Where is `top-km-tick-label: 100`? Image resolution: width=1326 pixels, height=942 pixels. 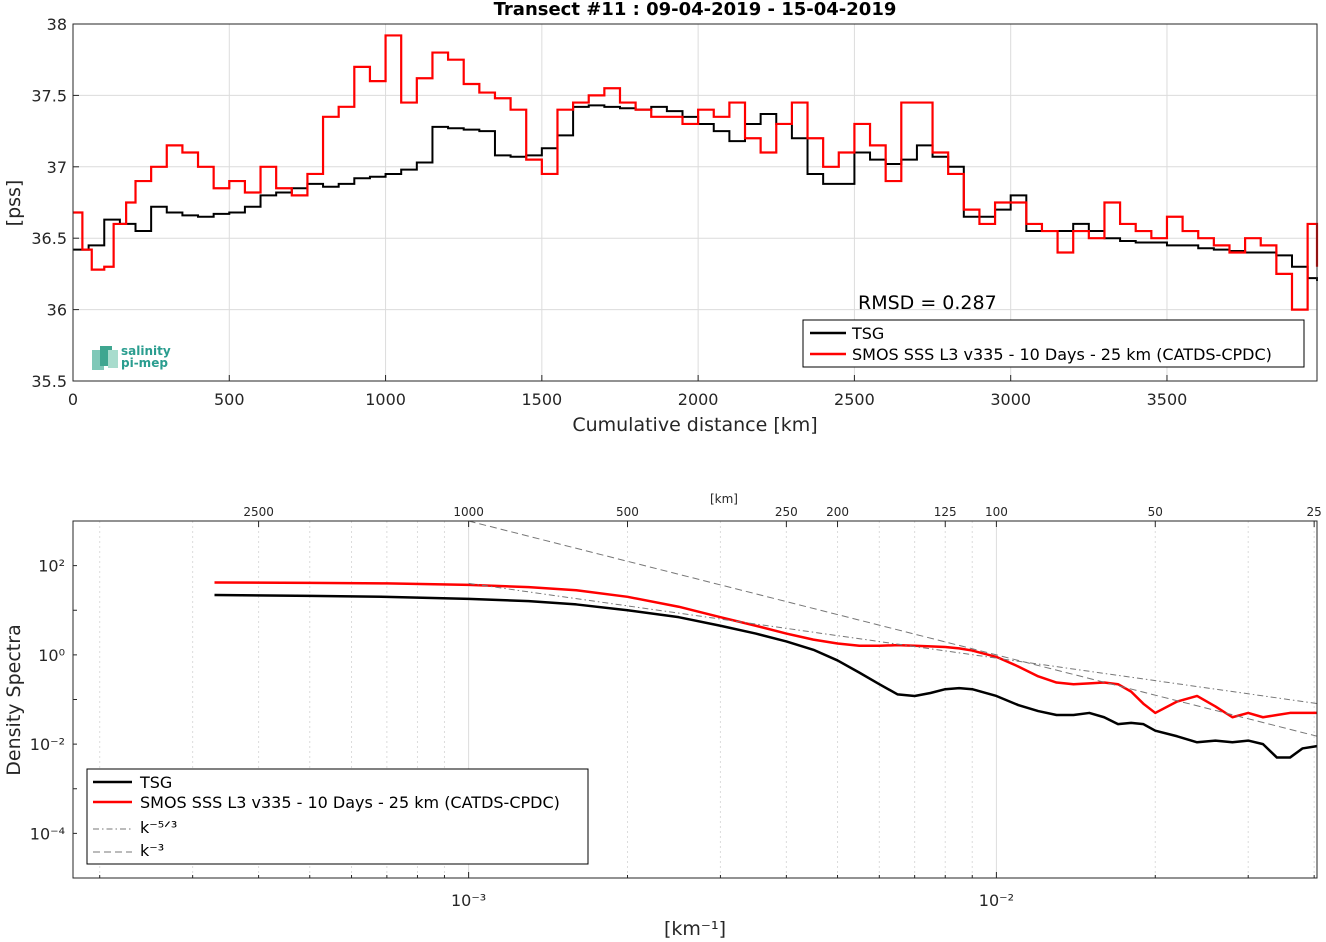
top-km-tick-label: 100 is located at coordinates (996, 512).